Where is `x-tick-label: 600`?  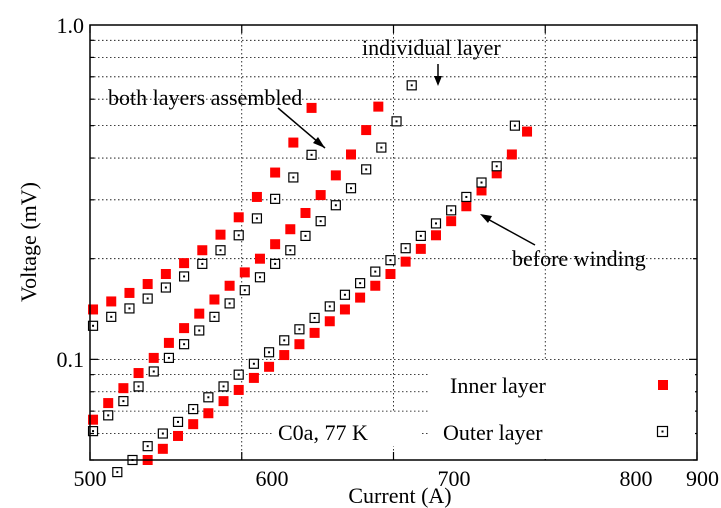
x-tick-label: 600 is located at coordinates (272, 478).